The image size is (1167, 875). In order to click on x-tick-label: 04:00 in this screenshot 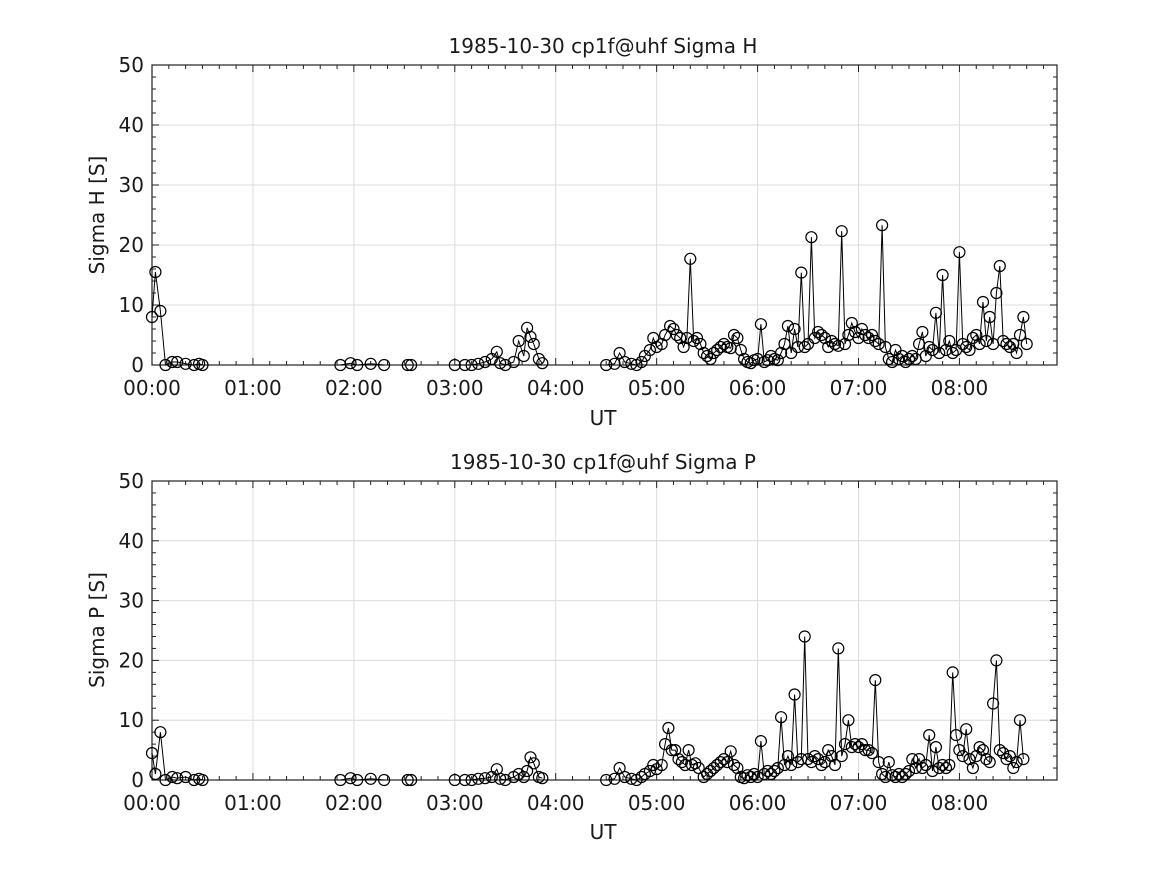, I will do `click(556, 388)`.